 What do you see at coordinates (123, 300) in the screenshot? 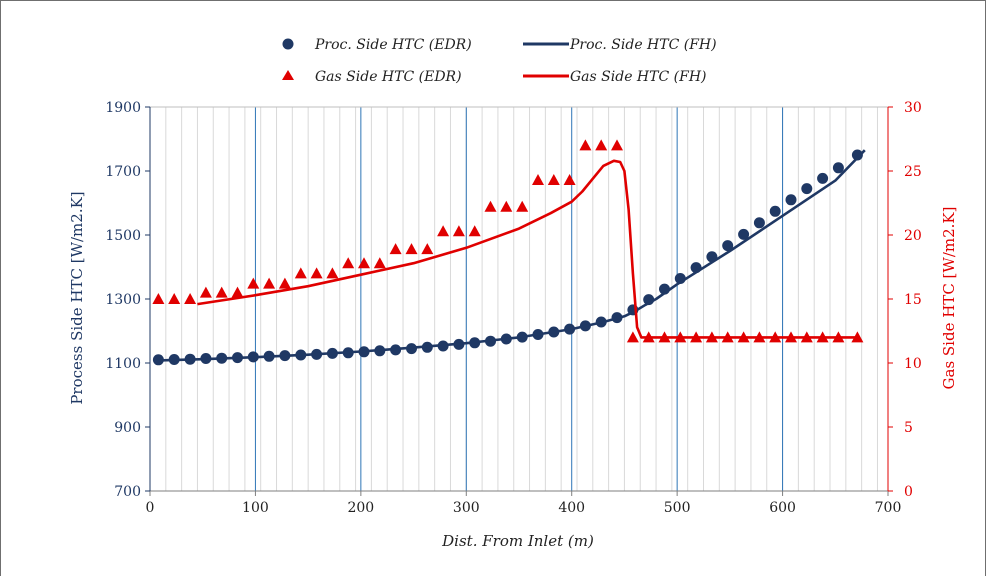
I see `y-left-tick-label: 1300` at bounding box center [123, 300].